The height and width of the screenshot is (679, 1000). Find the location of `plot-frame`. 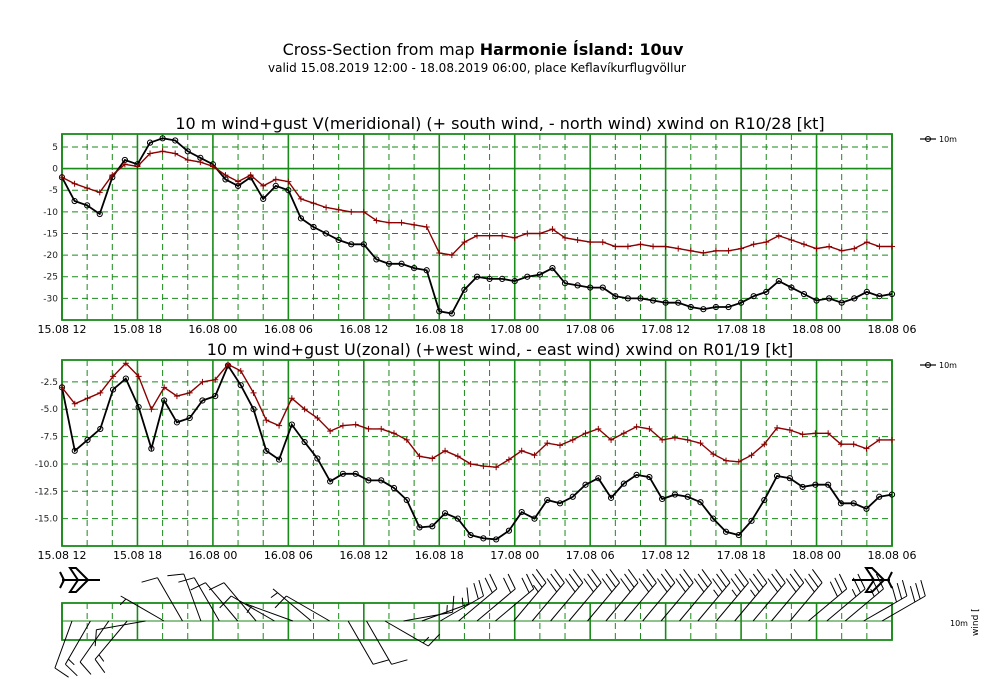

plot-frame is located at coordinates (477, 621).